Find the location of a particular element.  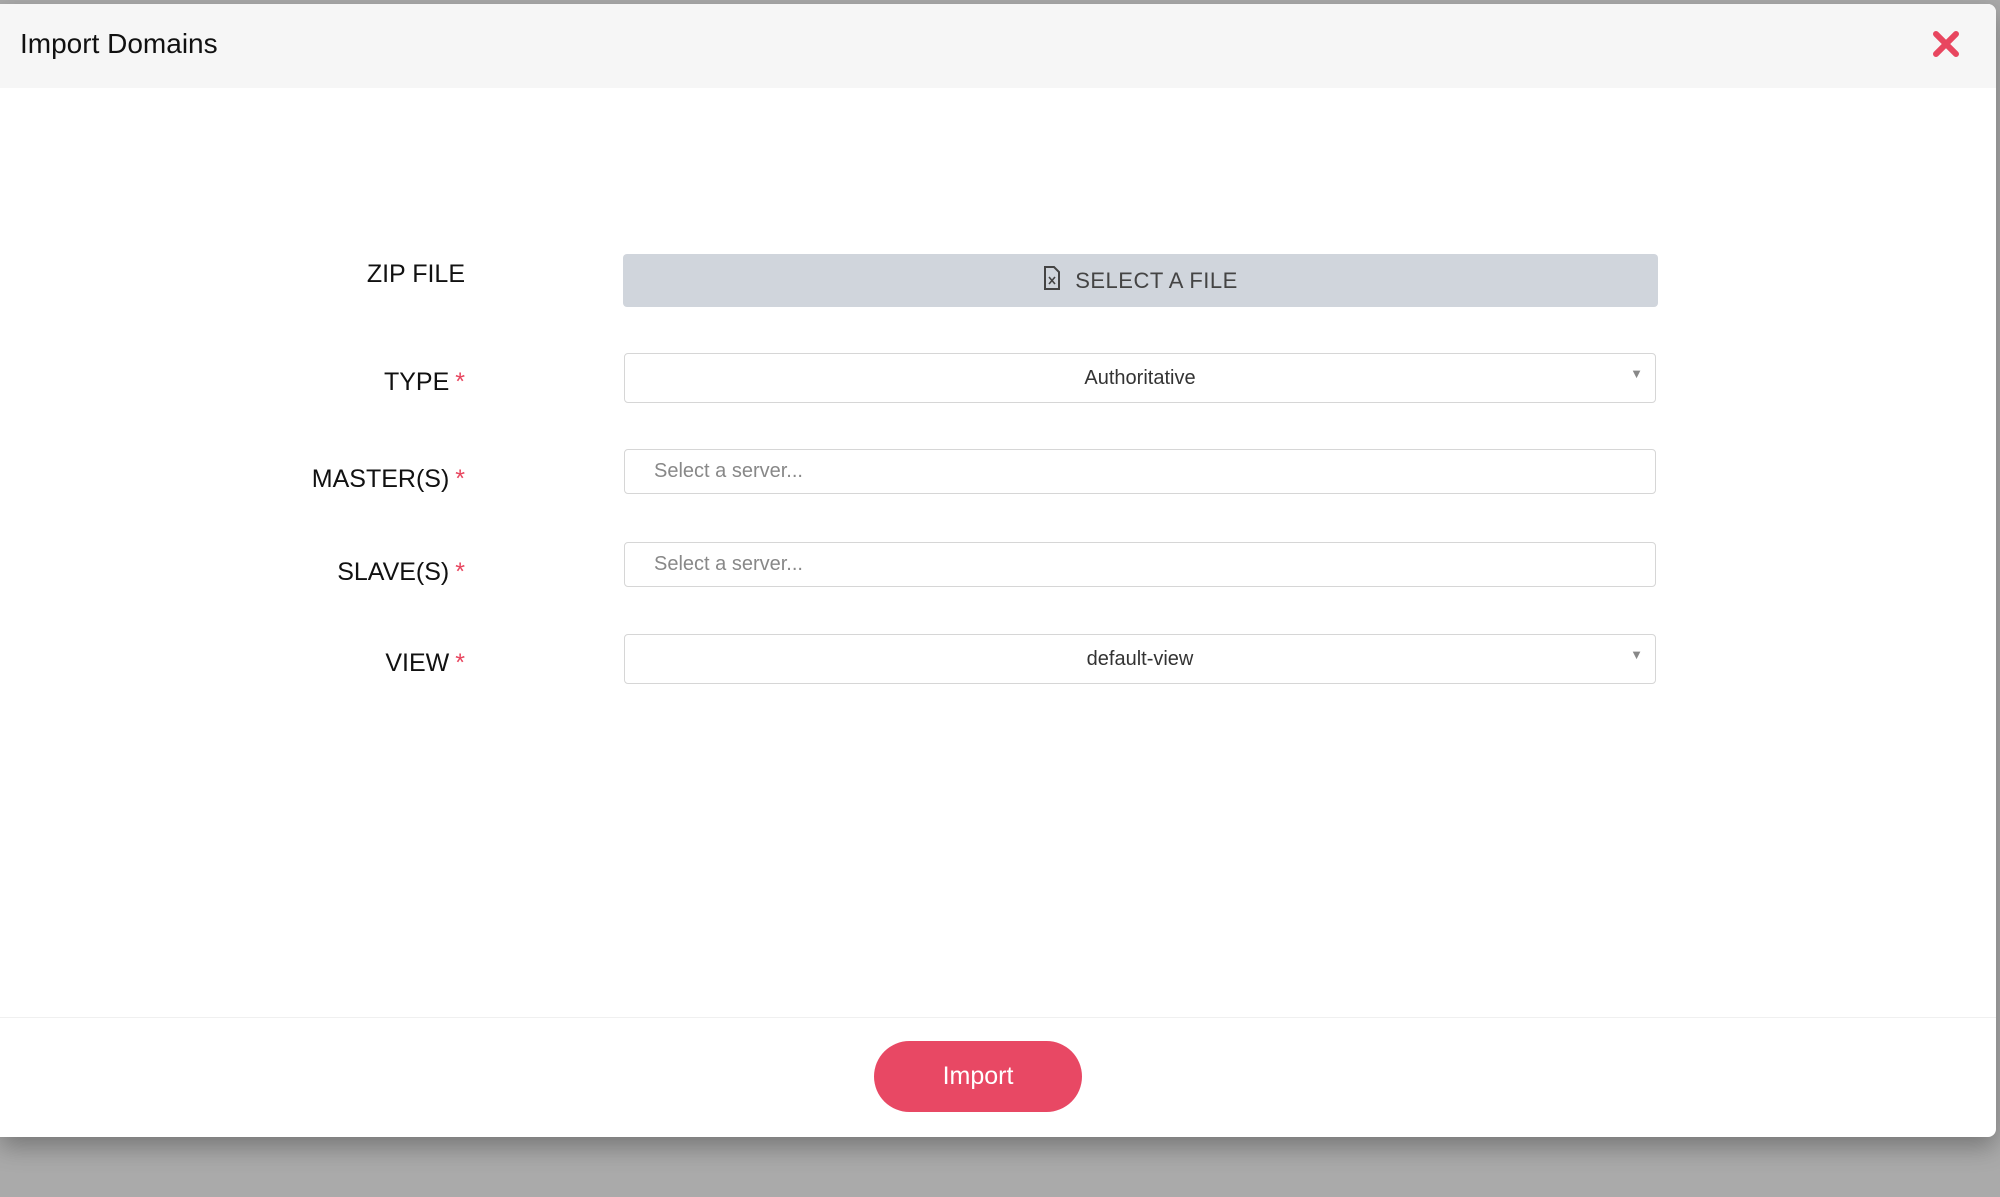

type-label: TYPE * is located at coordinates (424, 382).